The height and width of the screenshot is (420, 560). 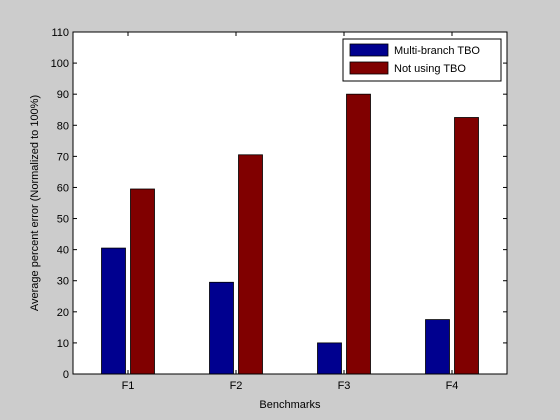 I want to click on y-tick-label: 30, so click(x=63, y=282).